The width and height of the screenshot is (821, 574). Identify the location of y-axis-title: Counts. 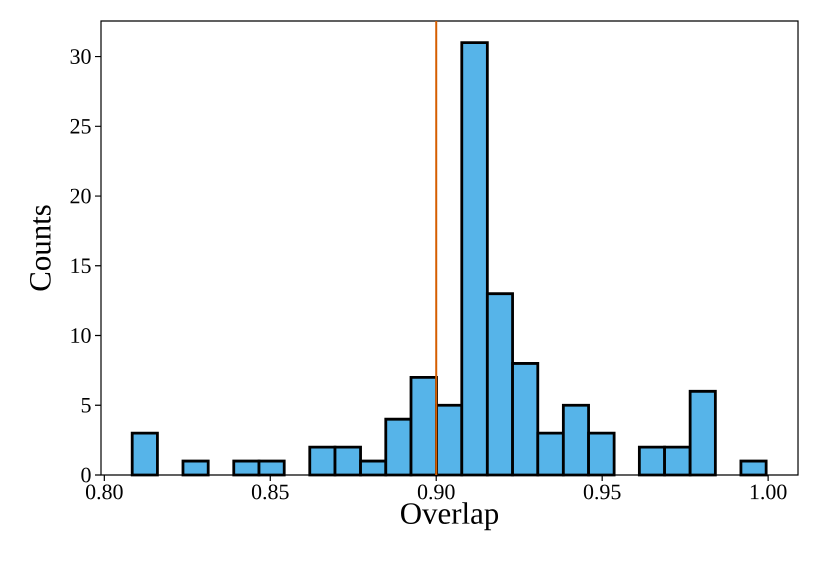
(40, 247).